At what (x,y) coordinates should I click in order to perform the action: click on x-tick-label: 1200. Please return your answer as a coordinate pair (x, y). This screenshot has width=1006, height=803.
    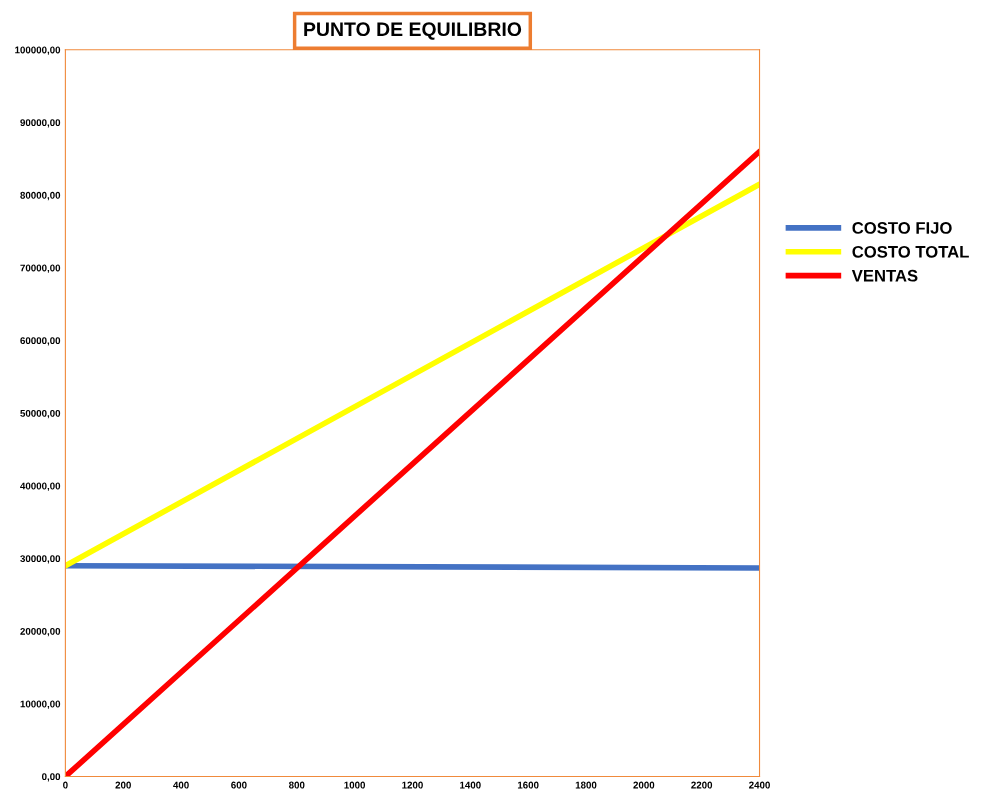
    Looking at the image, I should click on (412, 785).